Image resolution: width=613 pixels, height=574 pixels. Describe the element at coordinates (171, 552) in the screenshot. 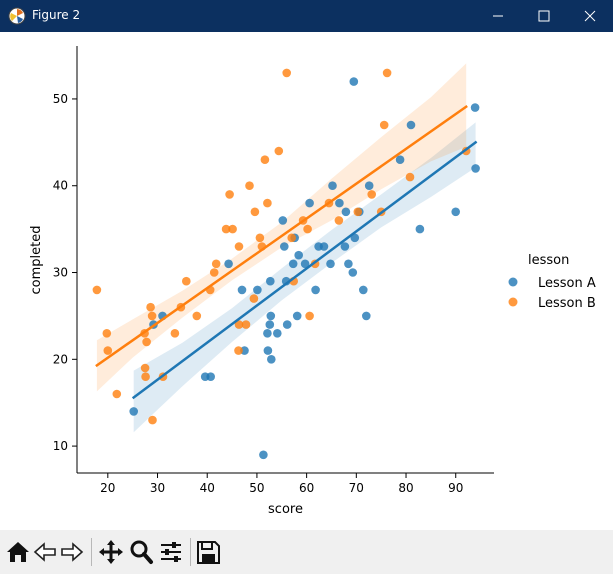

I see `configure-subplots-icon` at that location.